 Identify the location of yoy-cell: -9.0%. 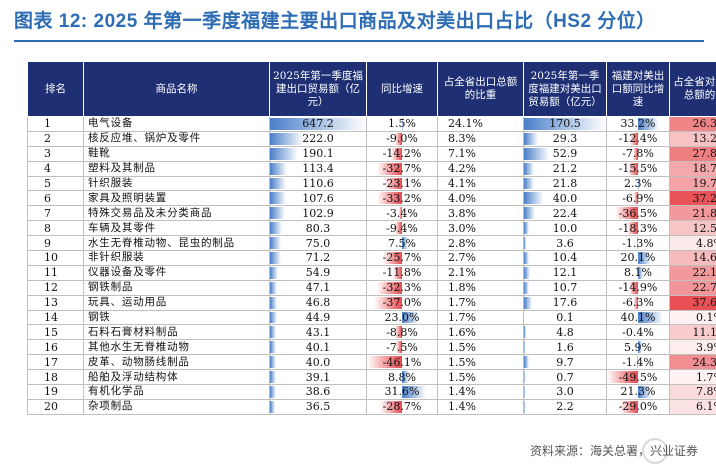
(402, 138).